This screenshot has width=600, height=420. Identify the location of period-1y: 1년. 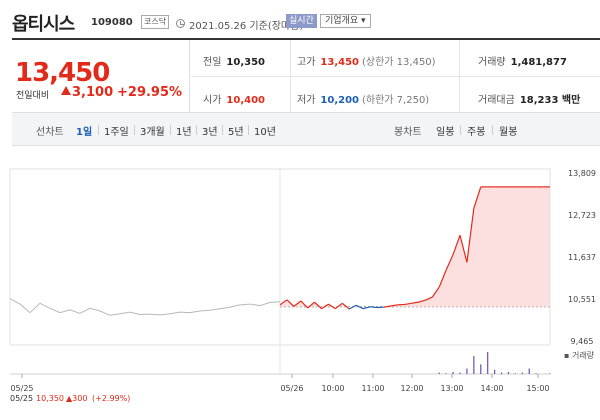
(184, 132).